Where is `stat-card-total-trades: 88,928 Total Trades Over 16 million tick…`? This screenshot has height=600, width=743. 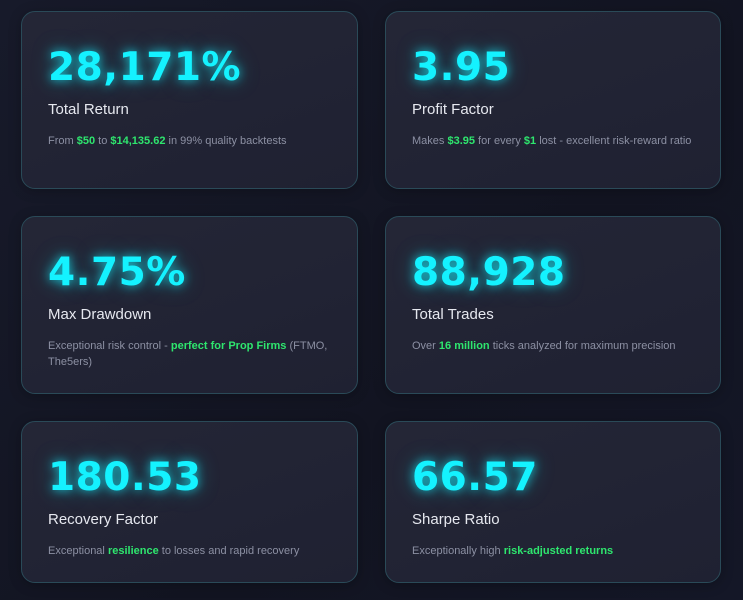 stat-card-total-trades: 88,928 Total Trades Over 16 million tick… is located at coordinates (553, 305).